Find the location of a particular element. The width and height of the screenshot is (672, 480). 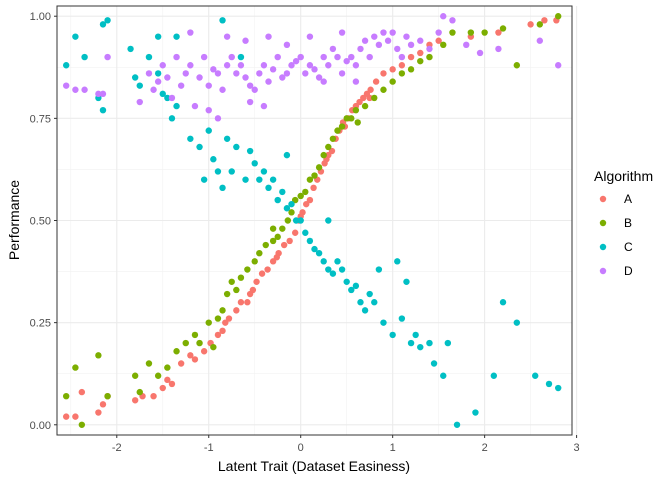

x-axis-ticks: -2 -1 0 1 2 3 is located at coordinates (346, 444).